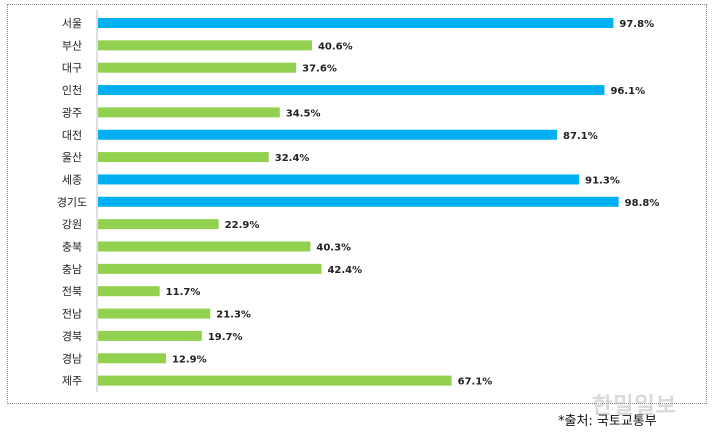  I want to click on data-label: 91.3%, so click(602, 180).